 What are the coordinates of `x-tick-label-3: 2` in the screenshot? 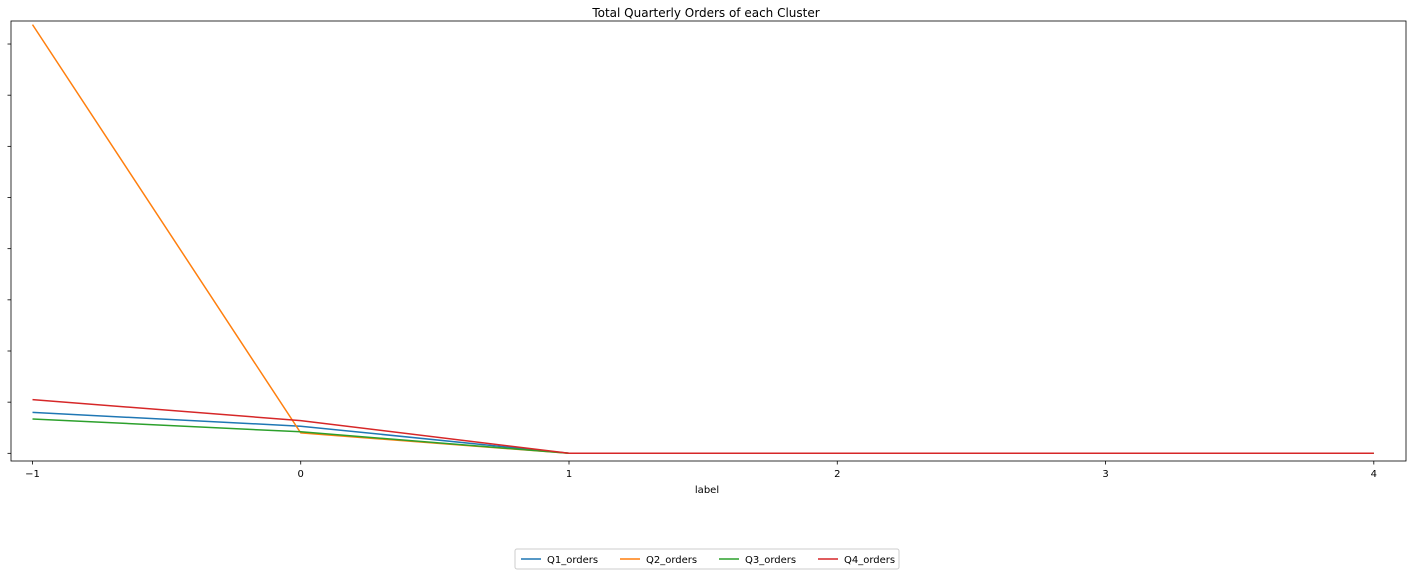 It's located at (837, 474).